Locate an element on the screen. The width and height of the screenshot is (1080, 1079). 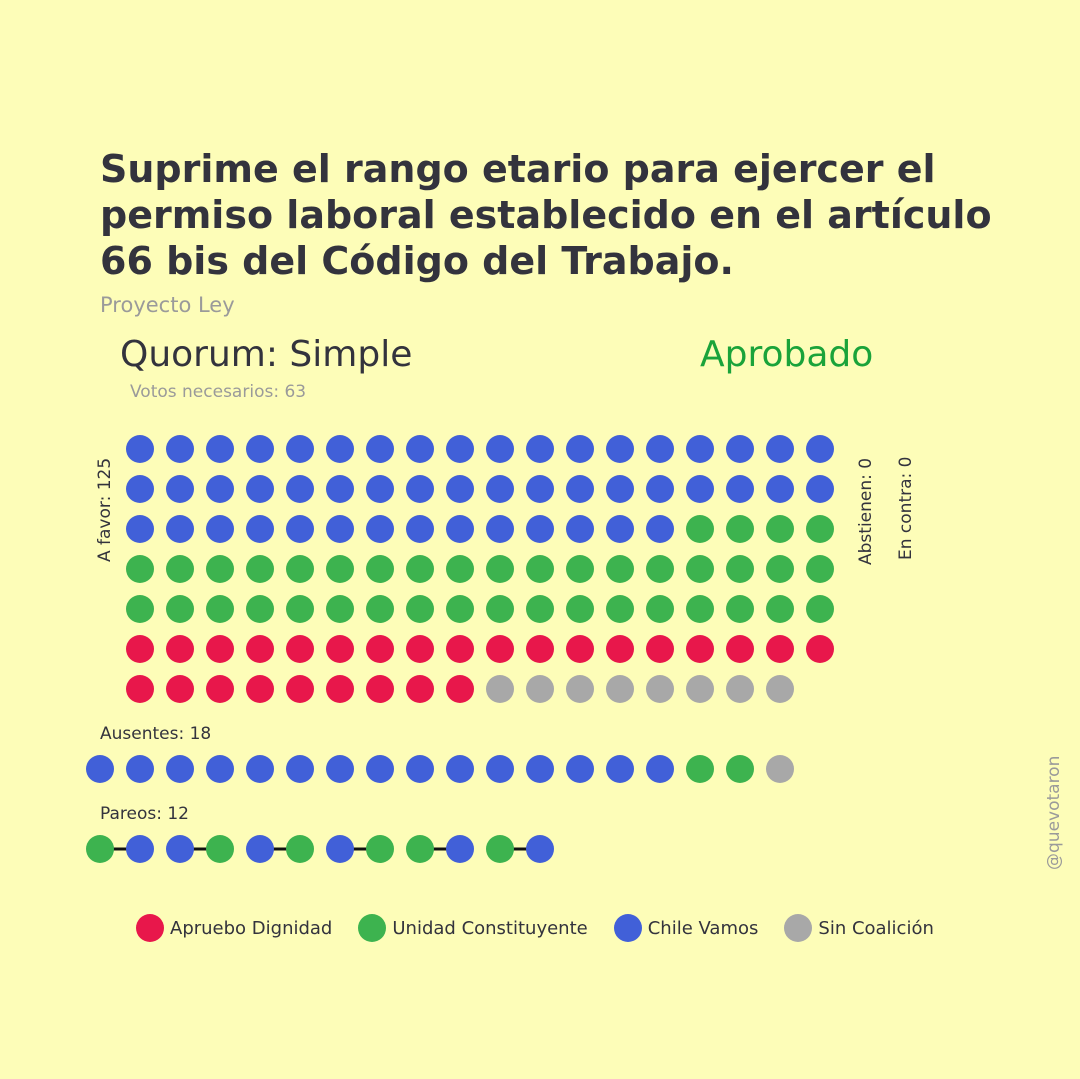
pareos-label: Pareos: 12 is located at coordinates (145, 814).